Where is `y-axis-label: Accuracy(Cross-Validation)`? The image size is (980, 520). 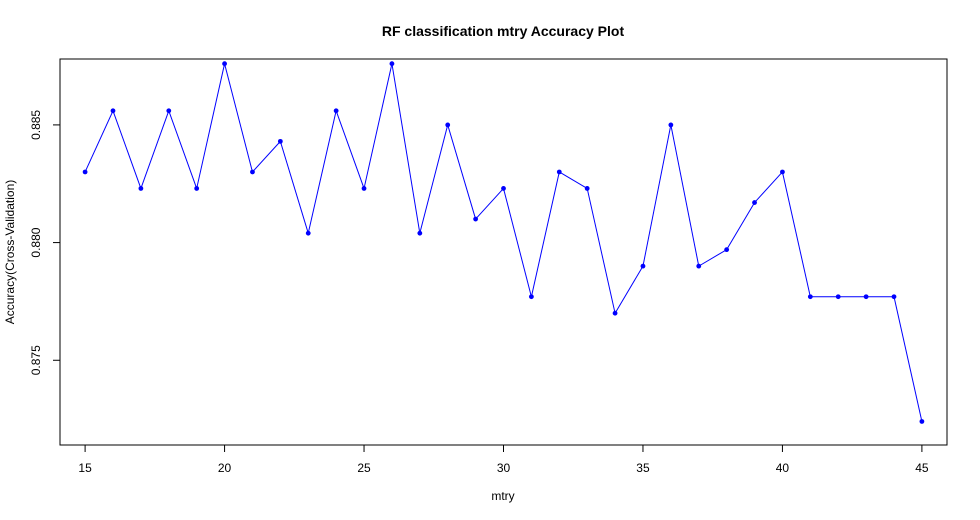
y-axis-label: Accuracy(Cross-Validation) is located at coordinates (10, 252).